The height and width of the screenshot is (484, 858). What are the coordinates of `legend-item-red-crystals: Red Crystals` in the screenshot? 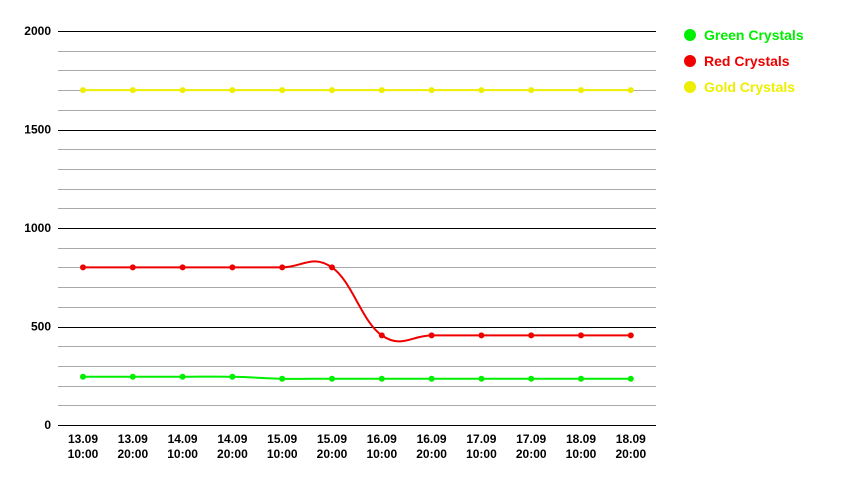 It's located at (744, 61).